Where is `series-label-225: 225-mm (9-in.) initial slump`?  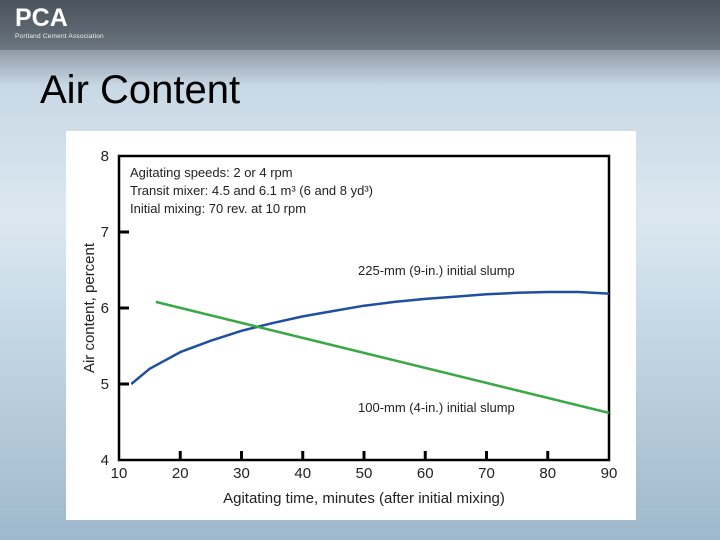 series-label-225: 225-mm (9-in.) initial slump is located at coordinates (436, 270).